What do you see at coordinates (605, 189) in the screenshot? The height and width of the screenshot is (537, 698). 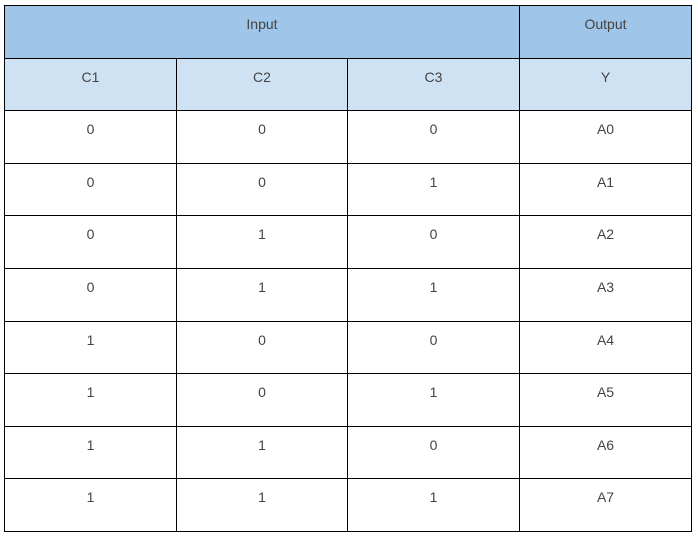 I see `table-cell-y: A1` at bounding box center [605, 189].